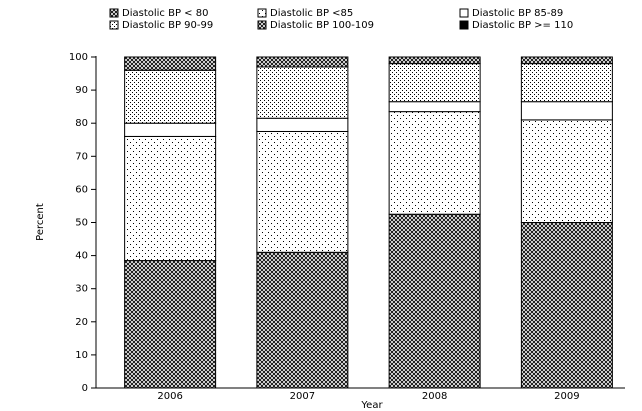 This screenshot has height=411, width=642. What do you see at coordinates (81, 322) in the screenshot?
I see `y-tick-label: 20` at bounding box center [81, 322].